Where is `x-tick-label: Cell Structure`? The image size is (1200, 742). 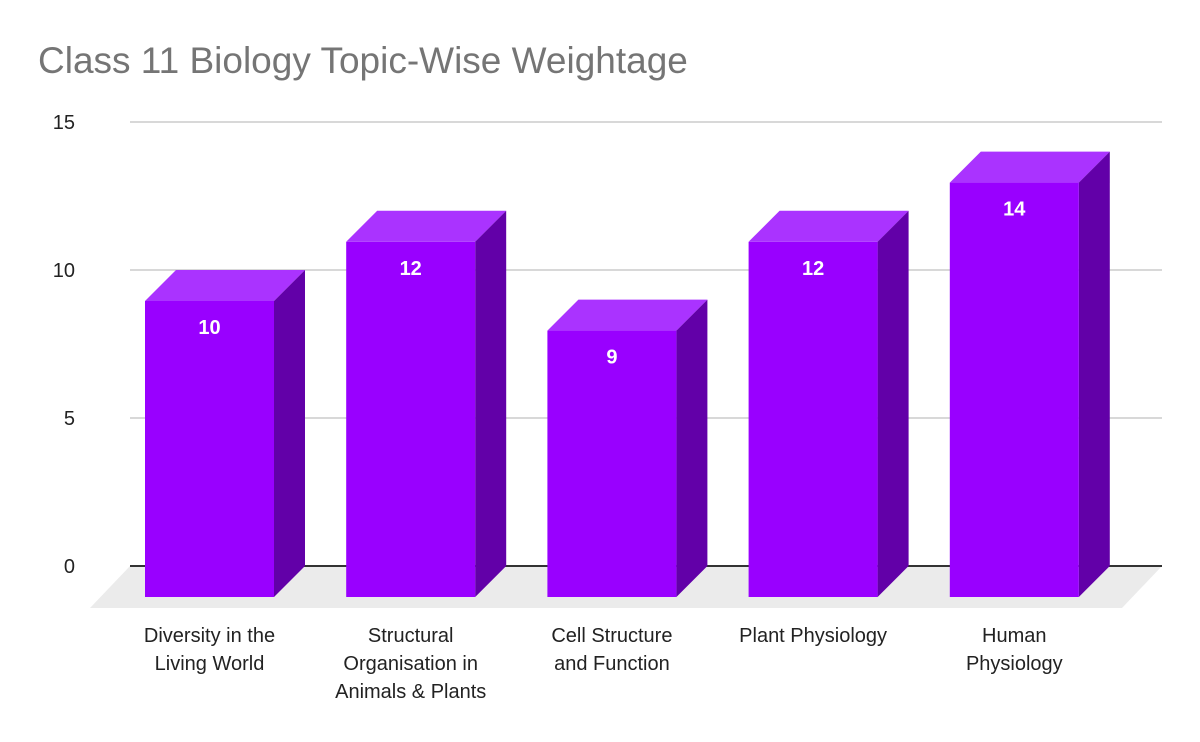
x-tick-label: Cell Structure is located at coordinates (611, 636).